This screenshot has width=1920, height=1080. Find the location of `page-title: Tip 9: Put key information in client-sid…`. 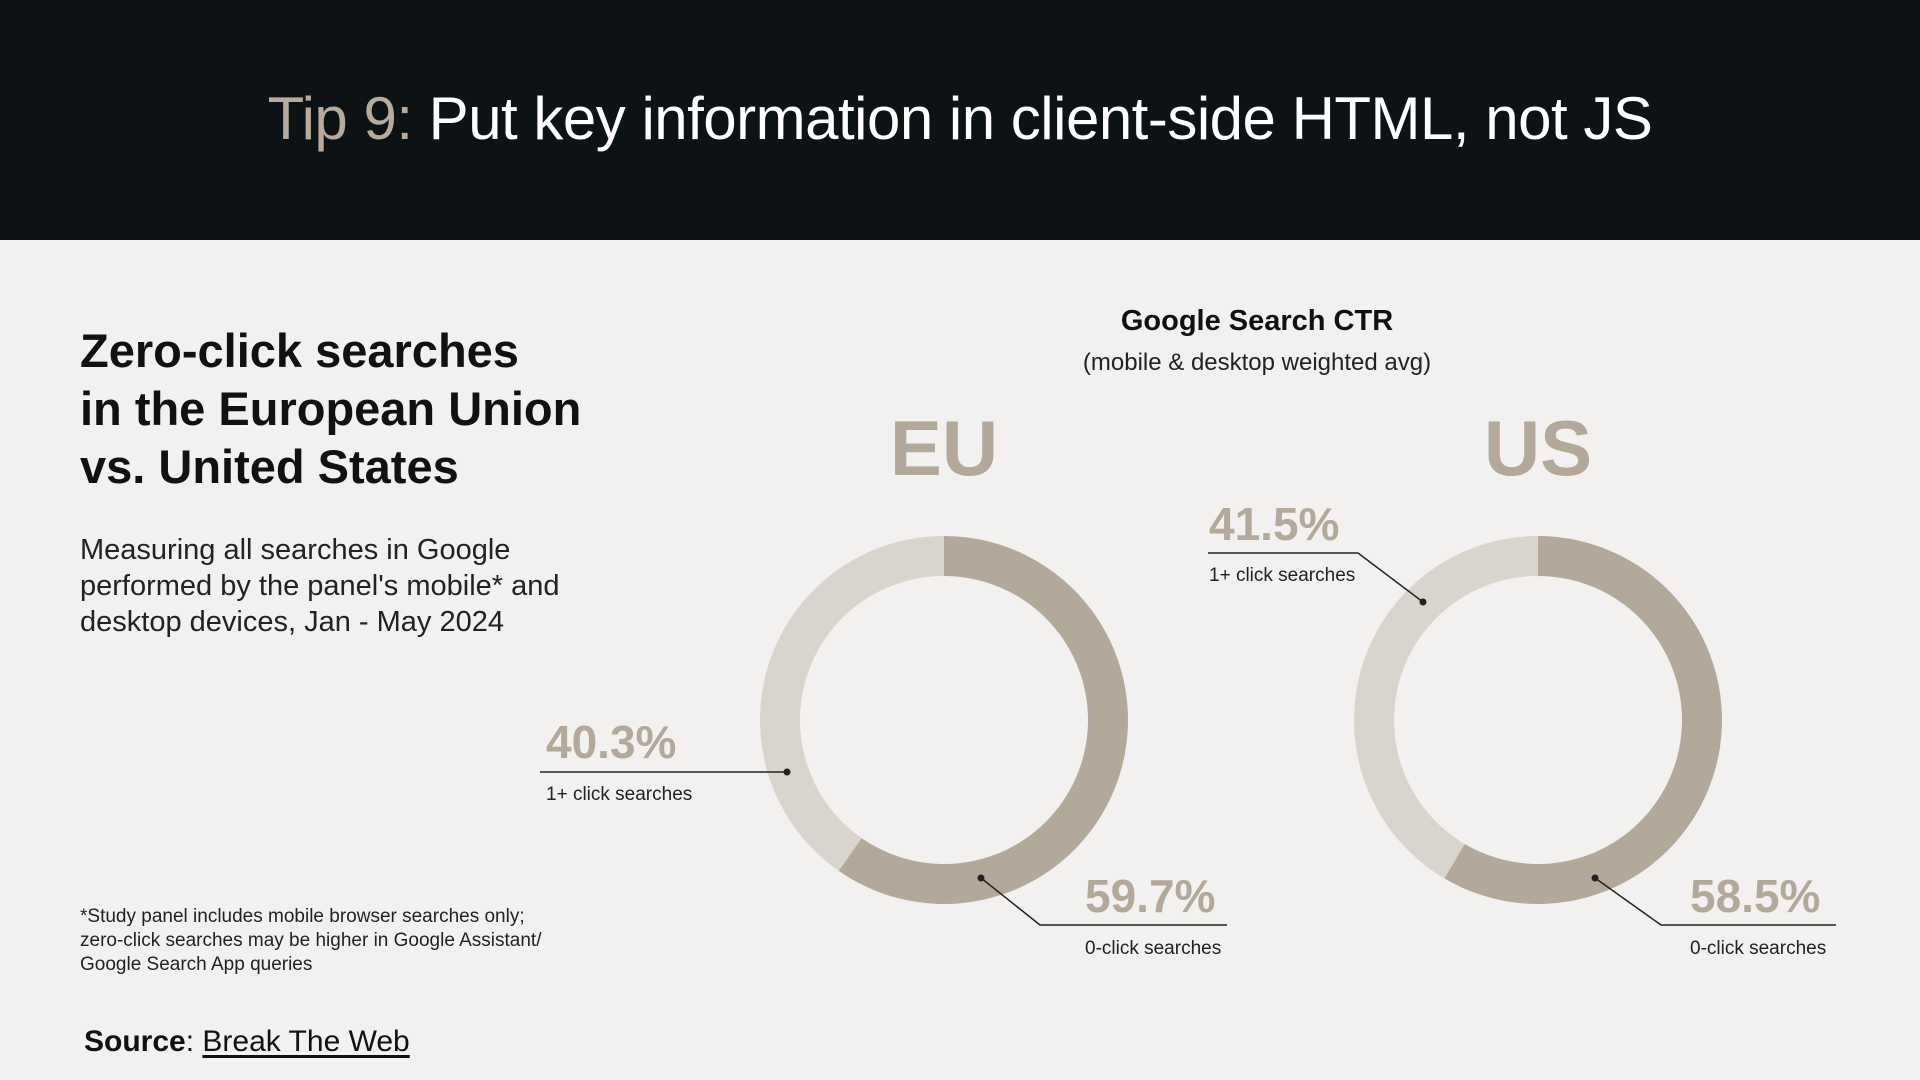

page-title: Tip 9: Put key information in client-sid… is located at coordinates (960, 118).